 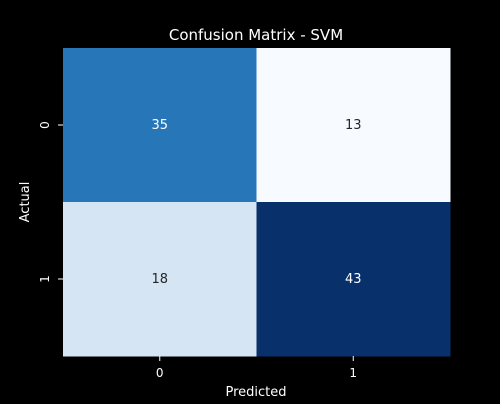 I want to click on cell-value-0-0: 35, so click(x=159, y=125).